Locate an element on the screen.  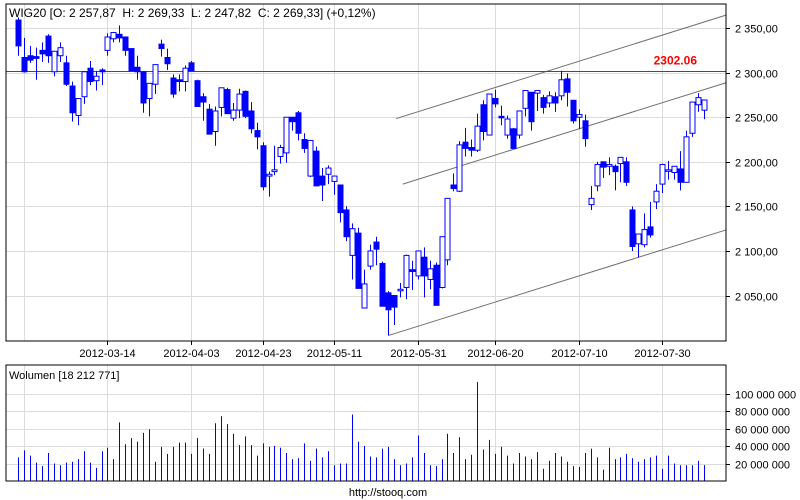
volume-chart-title: Wolumen [18 212 771] is located at coordinates (64, 376).